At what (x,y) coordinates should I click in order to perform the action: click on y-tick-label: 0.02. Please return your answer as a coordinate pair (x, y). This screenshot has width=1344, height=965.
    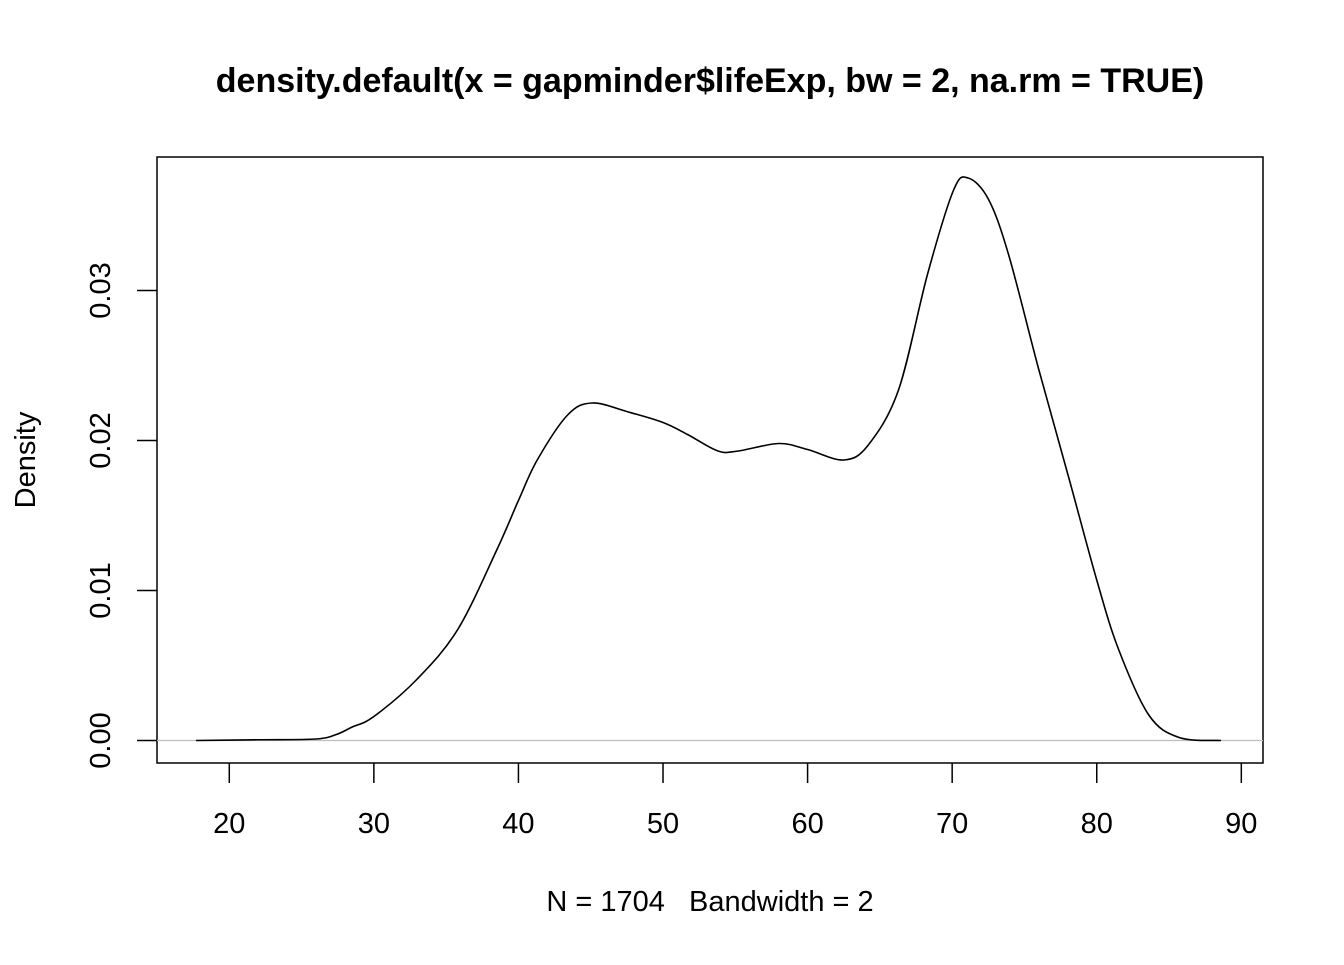
    Looking at the image, I should click on (101, 440).